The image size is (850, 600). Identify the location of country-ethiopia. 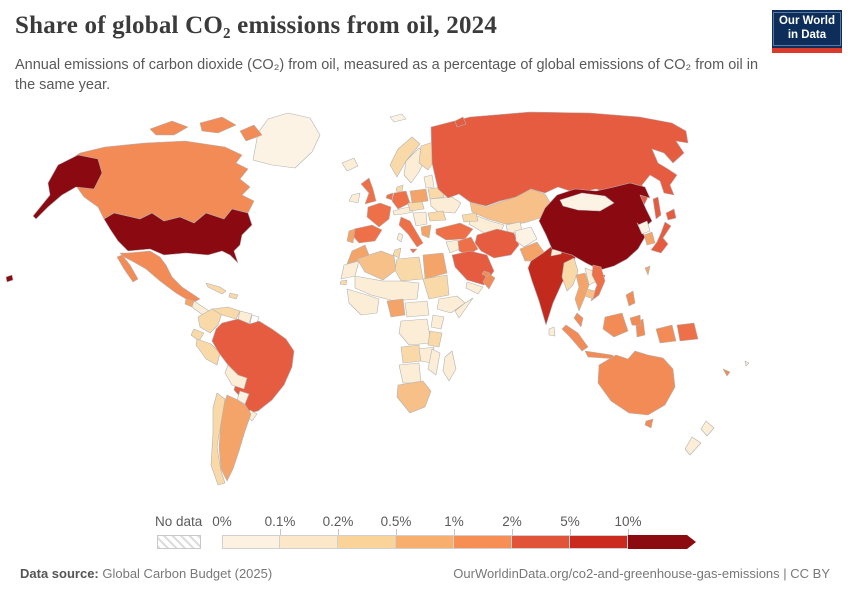
(451, 304).